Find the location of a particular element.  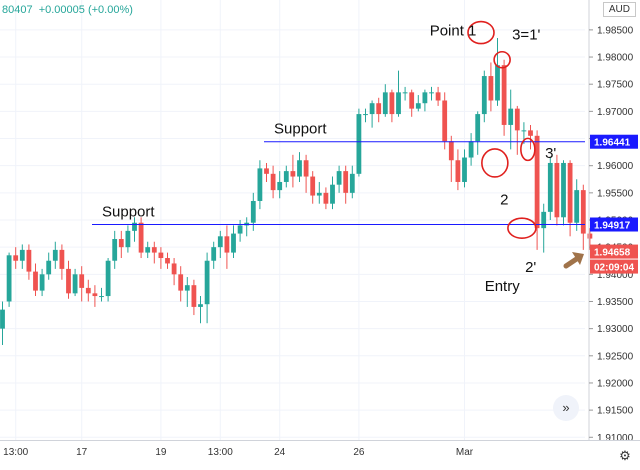

gear-icon: ⚙ is located at coordinates (625, 455).